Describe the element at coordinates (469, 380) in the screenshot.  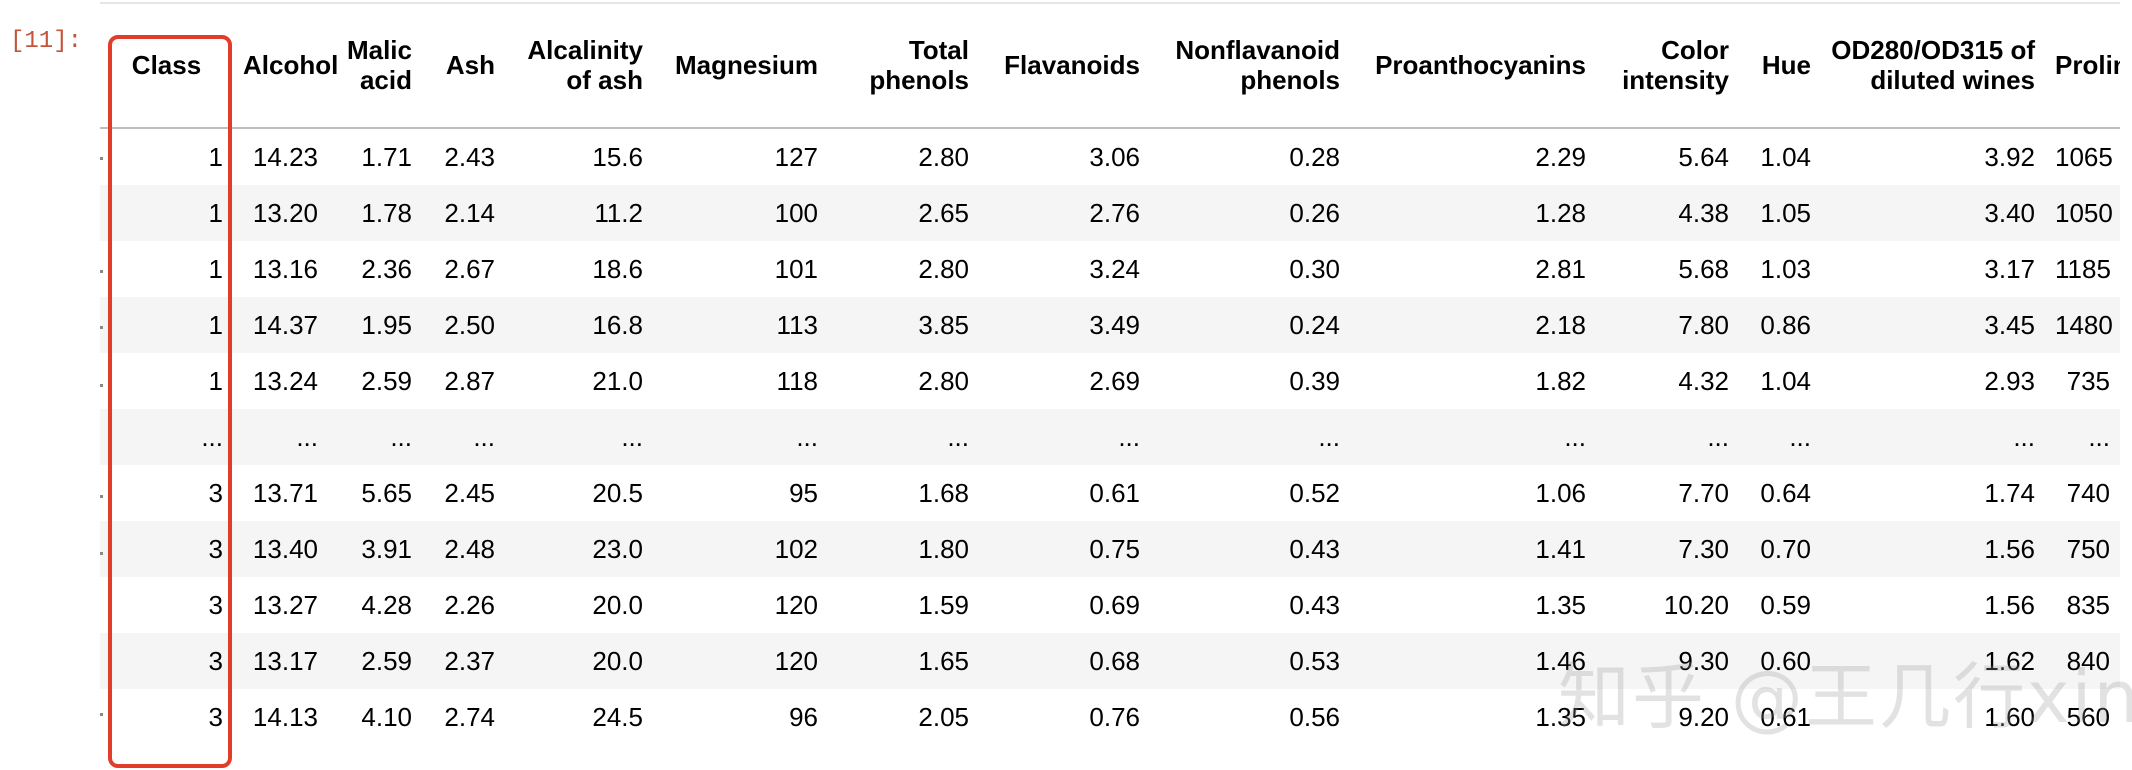
I see `table-cell: 2.87` at that location.